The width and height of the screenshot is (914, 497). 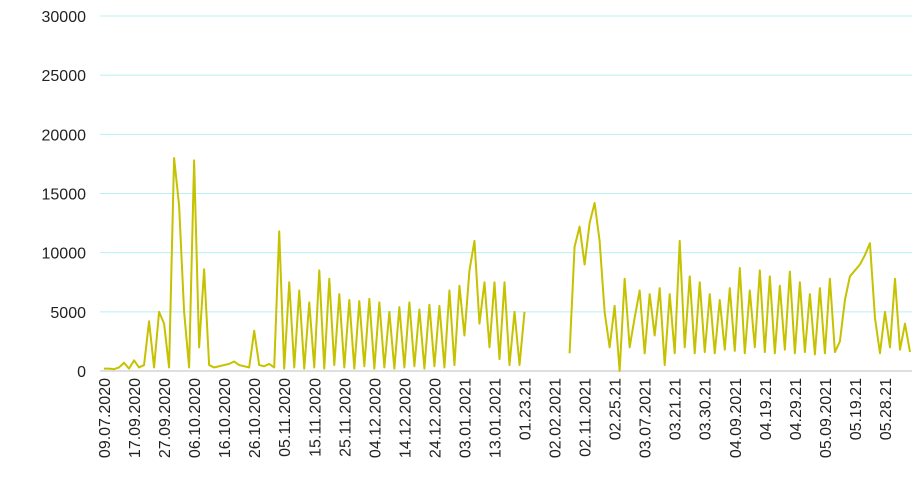 What do you see at coordinates (315, 417) in the screenshot?
I see `x-tick-label: 15.11.2020` at bounding box center [315, 417].